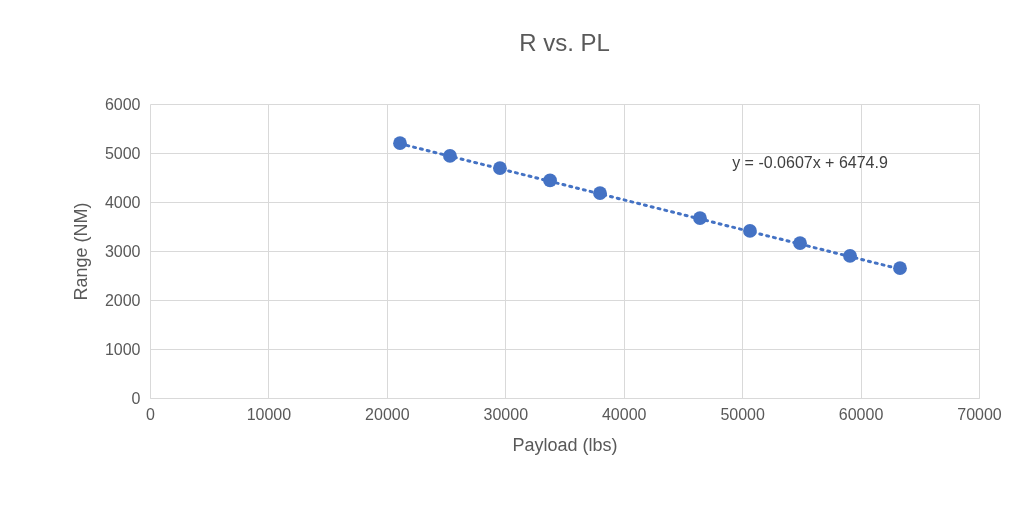 This screenshot has width=1030, height=515. What do you see at coordinates (742, 414) in the screenshot?
I see `x-tick-label: 50000` at bounding box center [742, 414].